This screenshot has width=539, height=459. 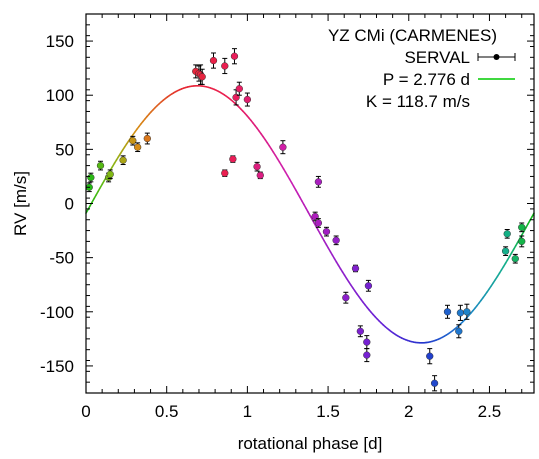 What do you see at coordinates (69, 204) in the screenshot?
I see `y-tick-label: 0` at bounding box center [69, 204].